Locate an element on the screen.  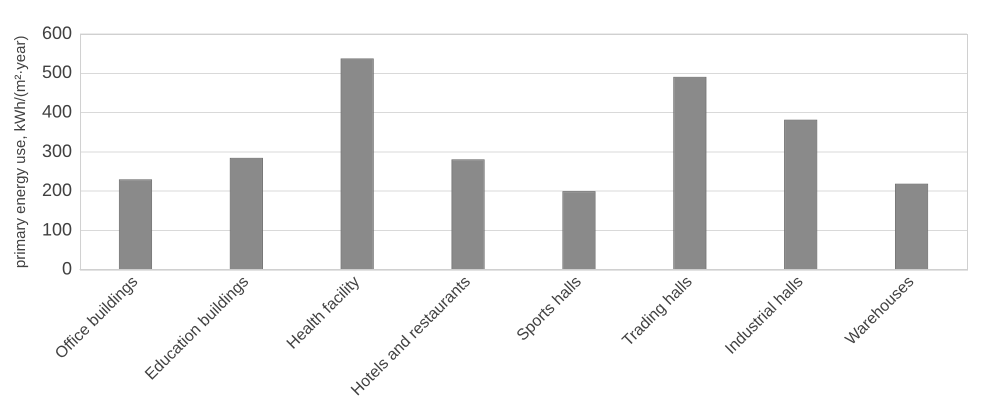
y-tick-label: 200 is located at coordinates (57, 190).